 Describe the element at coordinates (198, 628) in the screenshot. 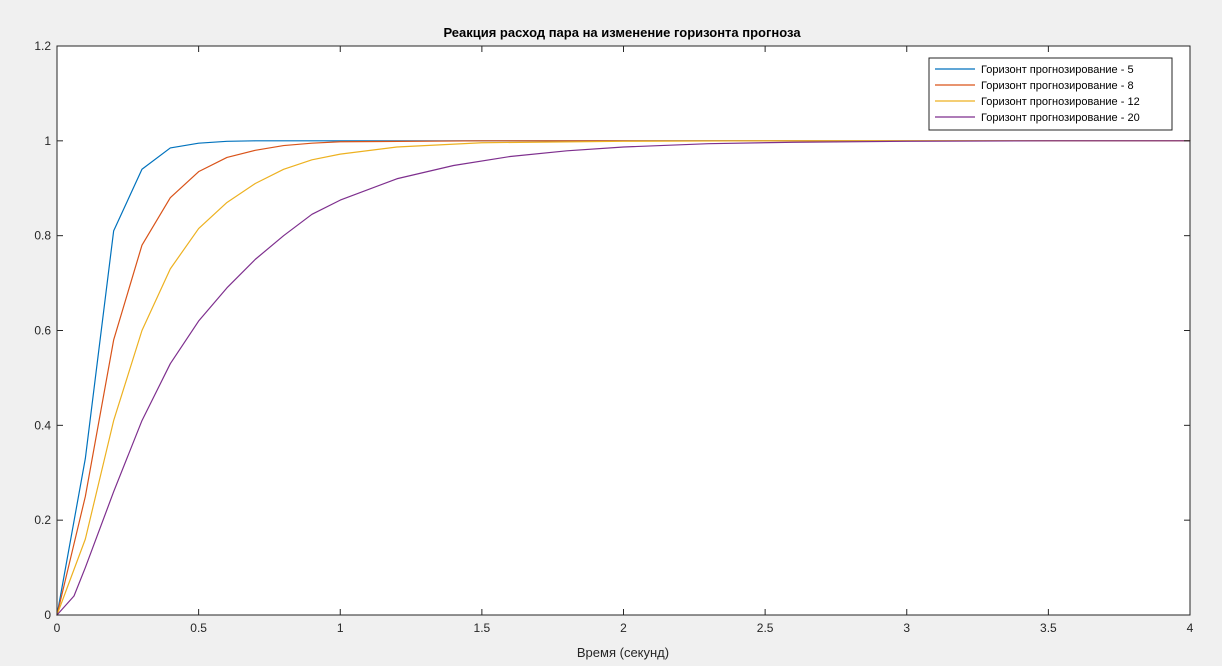

I see `x-tick-label: 0.5` at that location.